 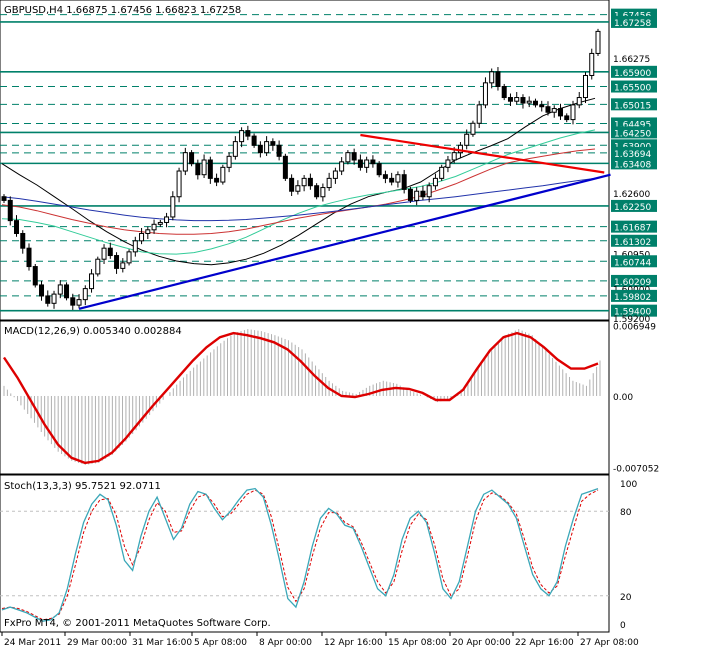 What do you see at coordinates (417, 643) in the screenshot?
I see `time-axis-tick: 15 Apr 08:00` at bounding box center [417, 643].